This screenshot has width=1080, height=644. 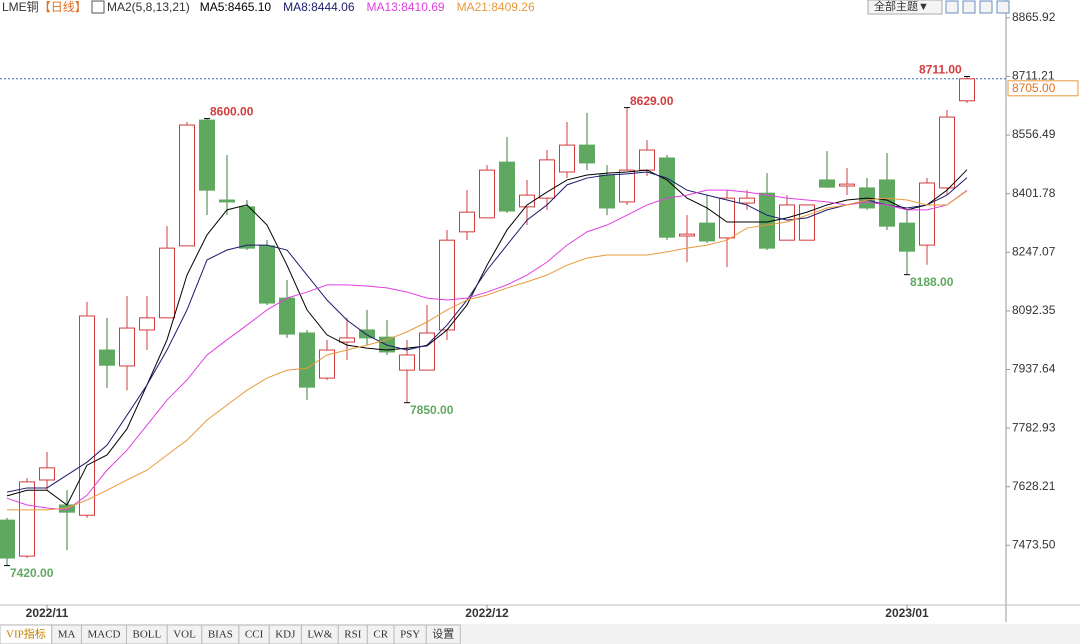 I want to click on tab: CCI, so click(x=254, y=634).